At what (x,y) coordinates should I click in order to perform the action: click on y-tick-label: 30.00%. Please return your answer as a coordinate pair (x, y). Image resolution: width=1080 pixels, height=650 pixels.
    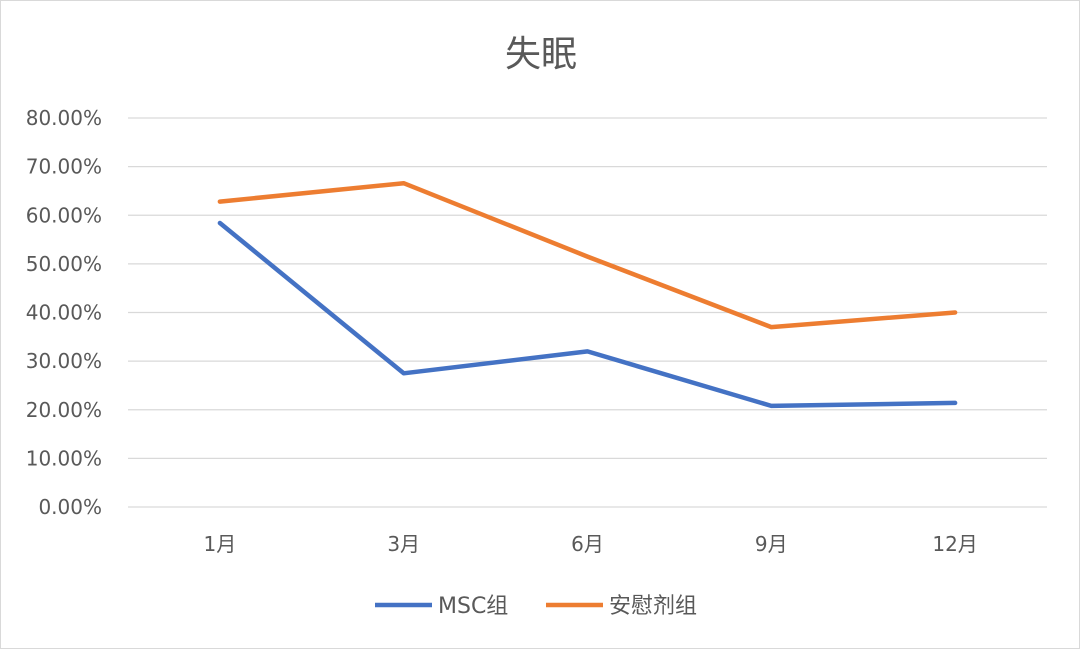
    Looking at the image, I should click on (64, 361).